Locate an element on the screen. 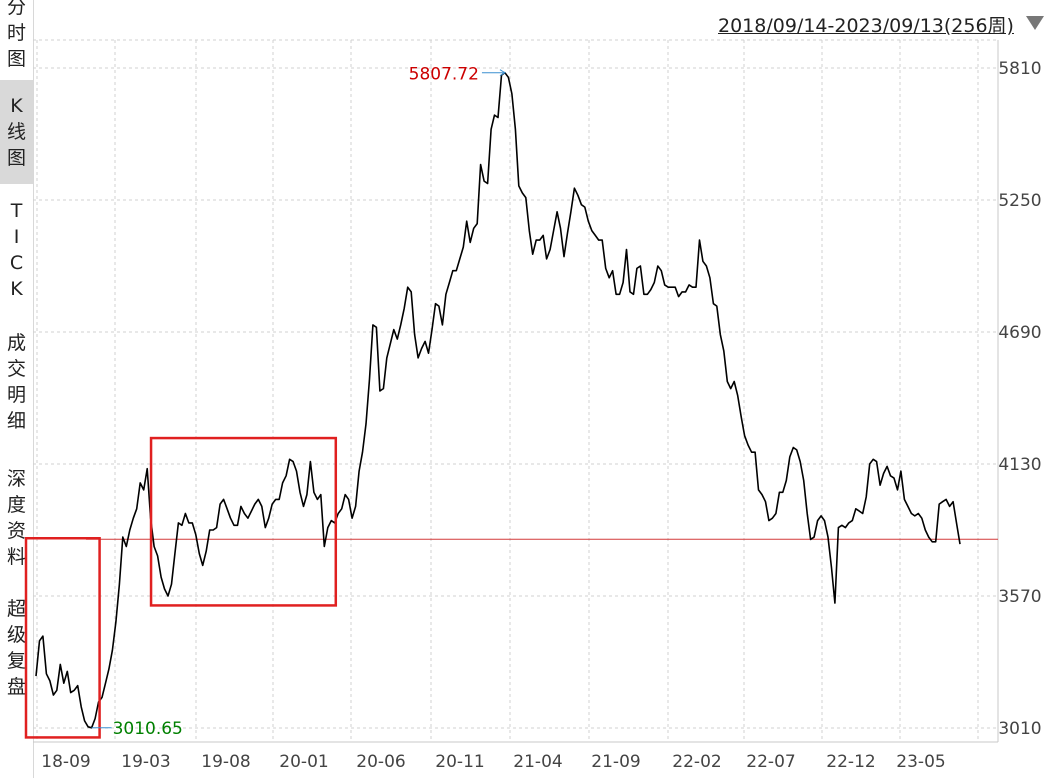 This screenshot has height=778, width=1060. max-value-label: 5807.72 is located at coordinates (444, 75).